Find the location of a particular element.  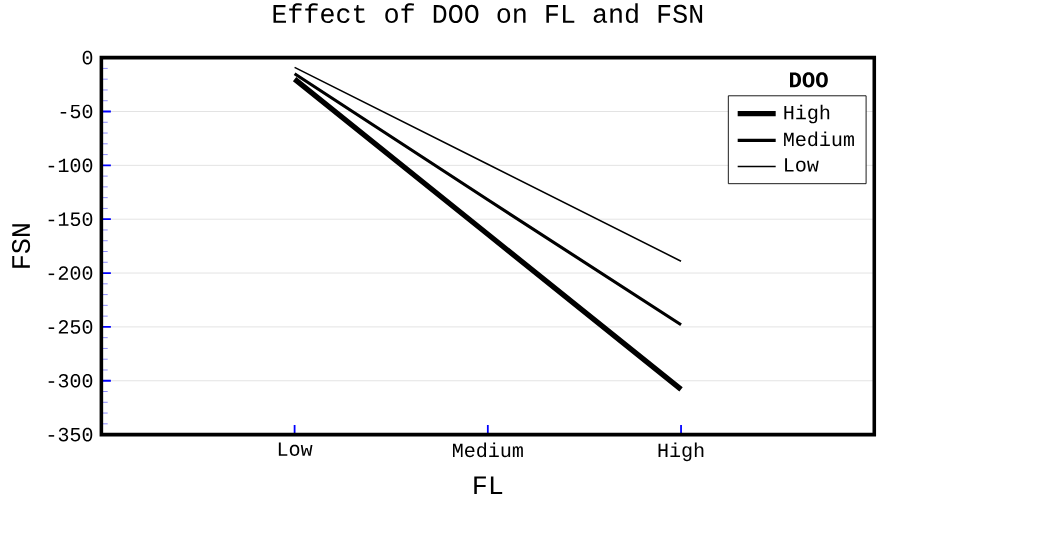

y-tick-label: -250 is located at coordinates (70, 327).